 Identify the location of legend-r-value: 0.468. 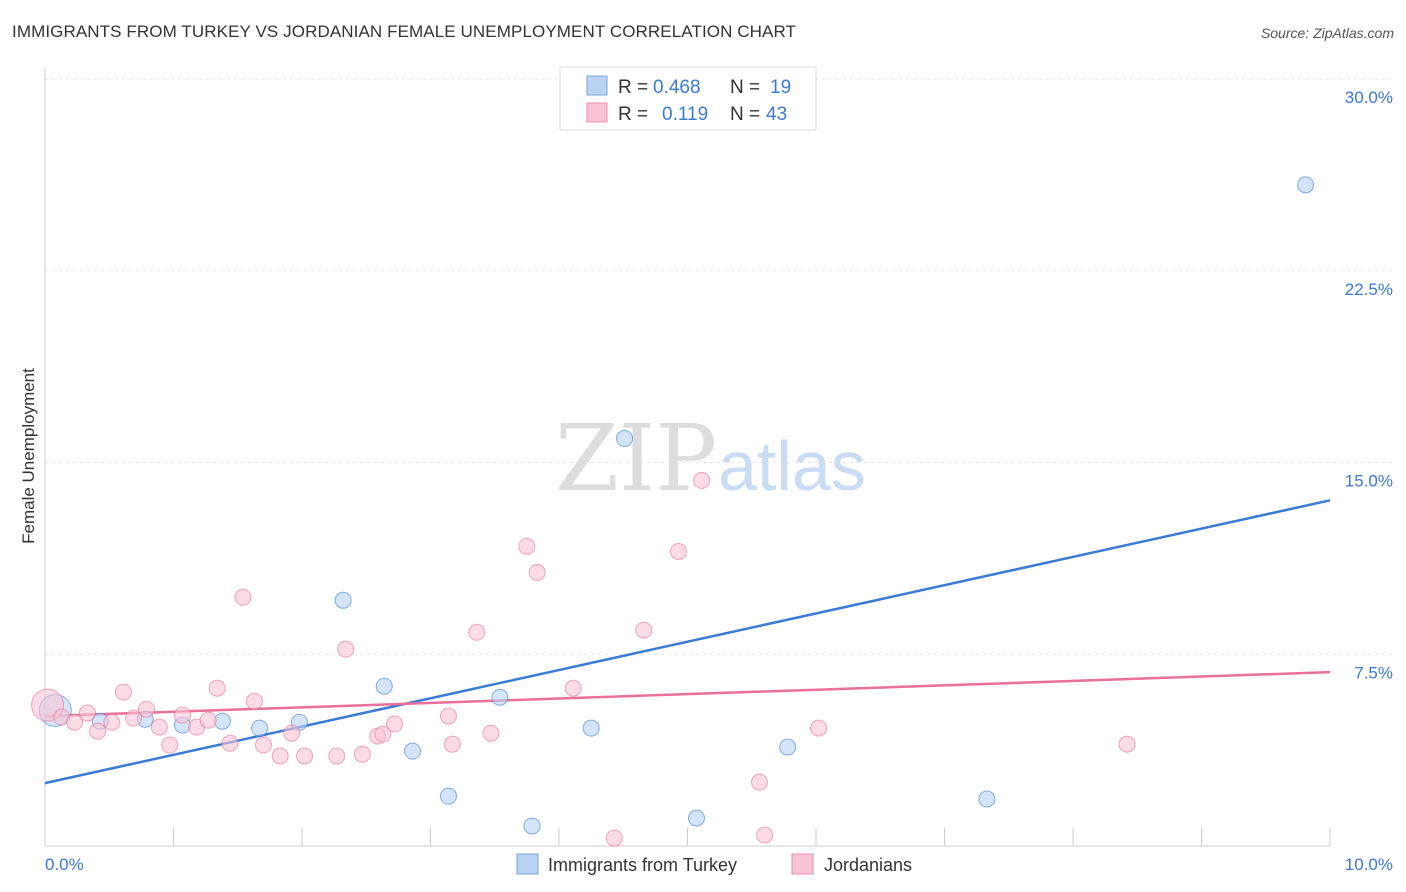
(677, 87).